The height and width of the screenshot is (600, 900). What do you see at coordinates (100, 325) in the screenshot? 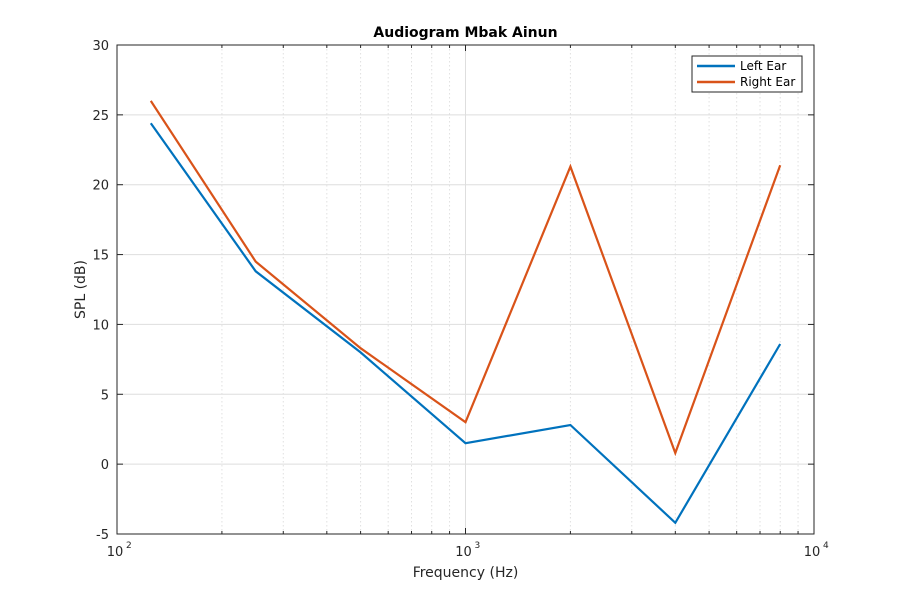
I see `y-tick-label: 10` at bounding box center [100, 325].